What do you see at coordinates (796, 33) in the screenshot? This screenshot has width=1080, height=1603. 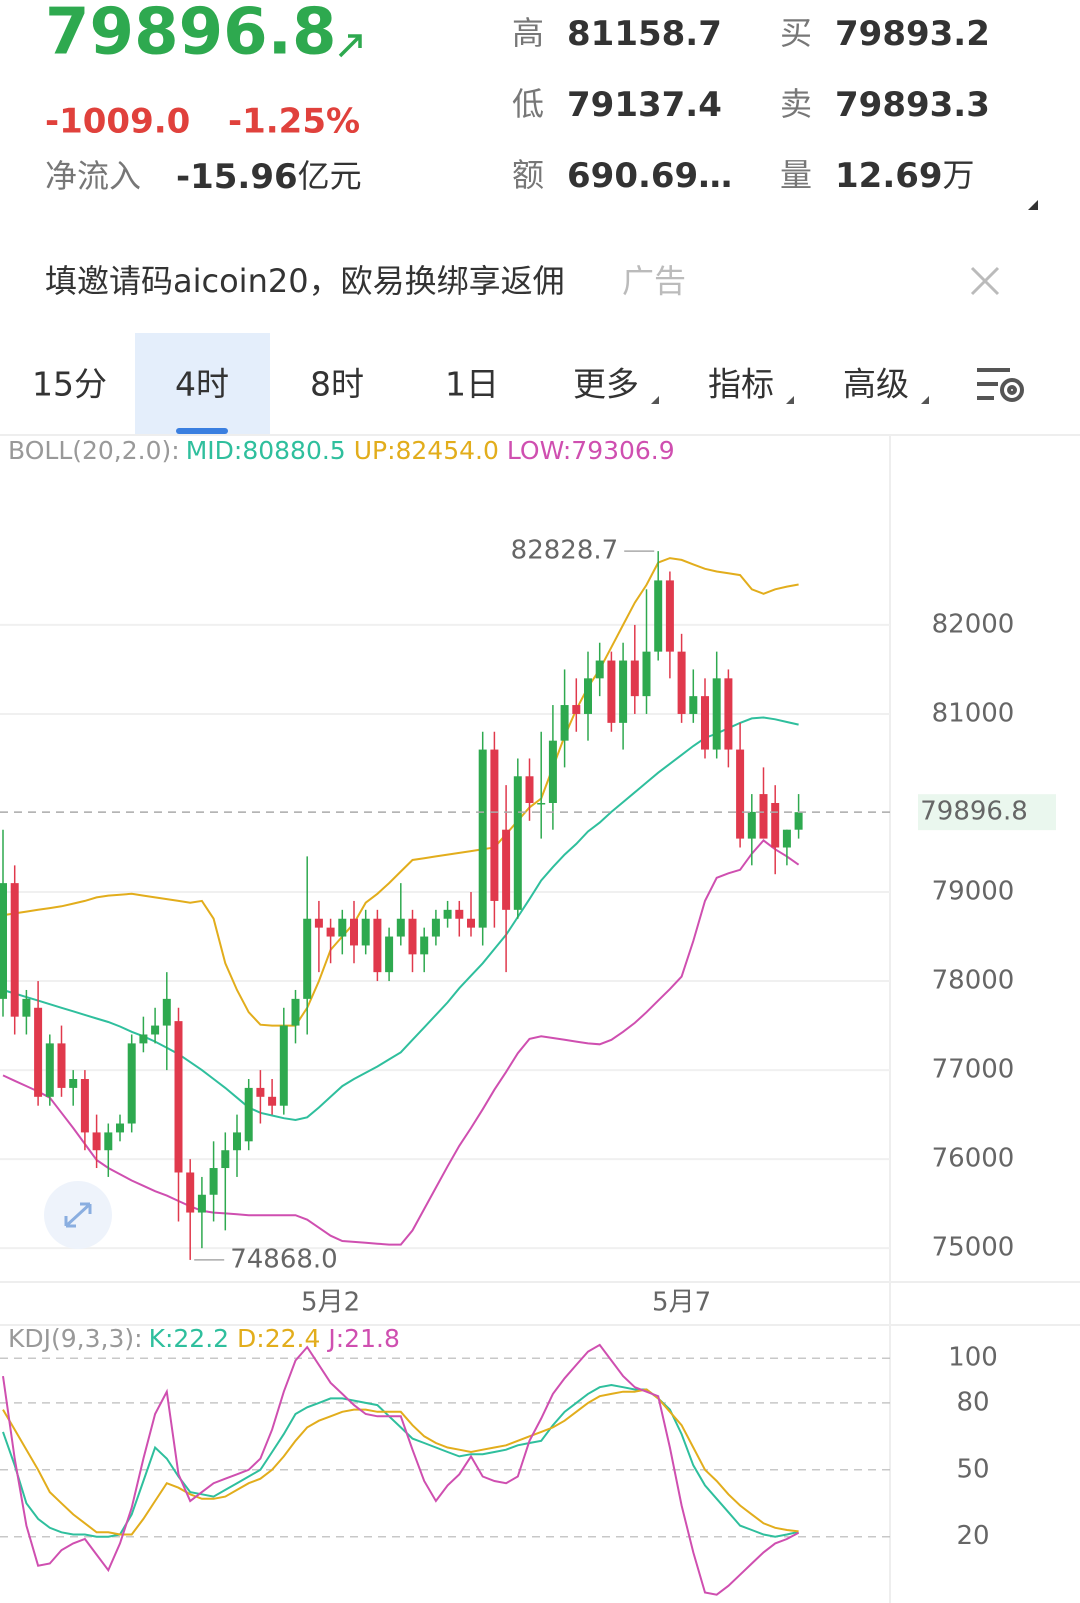 I see `stat-label: 买` at bounding box center [796, 33].